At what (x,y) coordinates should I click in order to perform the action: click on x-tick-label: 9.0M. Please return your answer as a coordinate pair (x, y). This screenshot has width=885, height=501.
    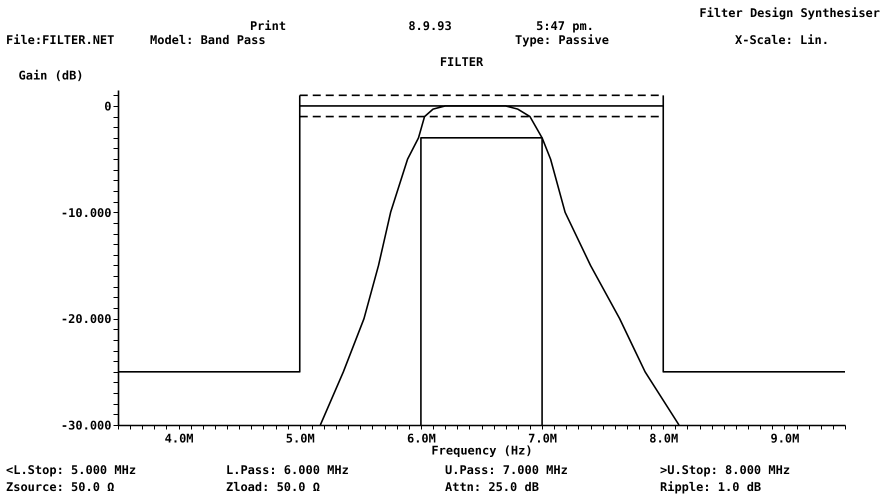
    Looking at the image, I should click on (785, 439).